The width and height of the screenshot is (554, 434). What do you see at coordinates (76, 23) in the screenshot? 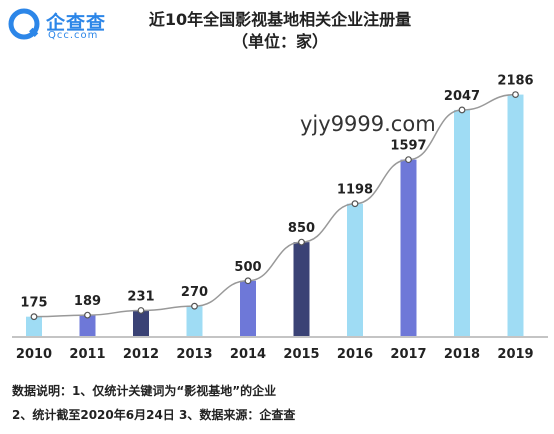
I see `logo-name: 企查查` at bounding box center [76, 23].